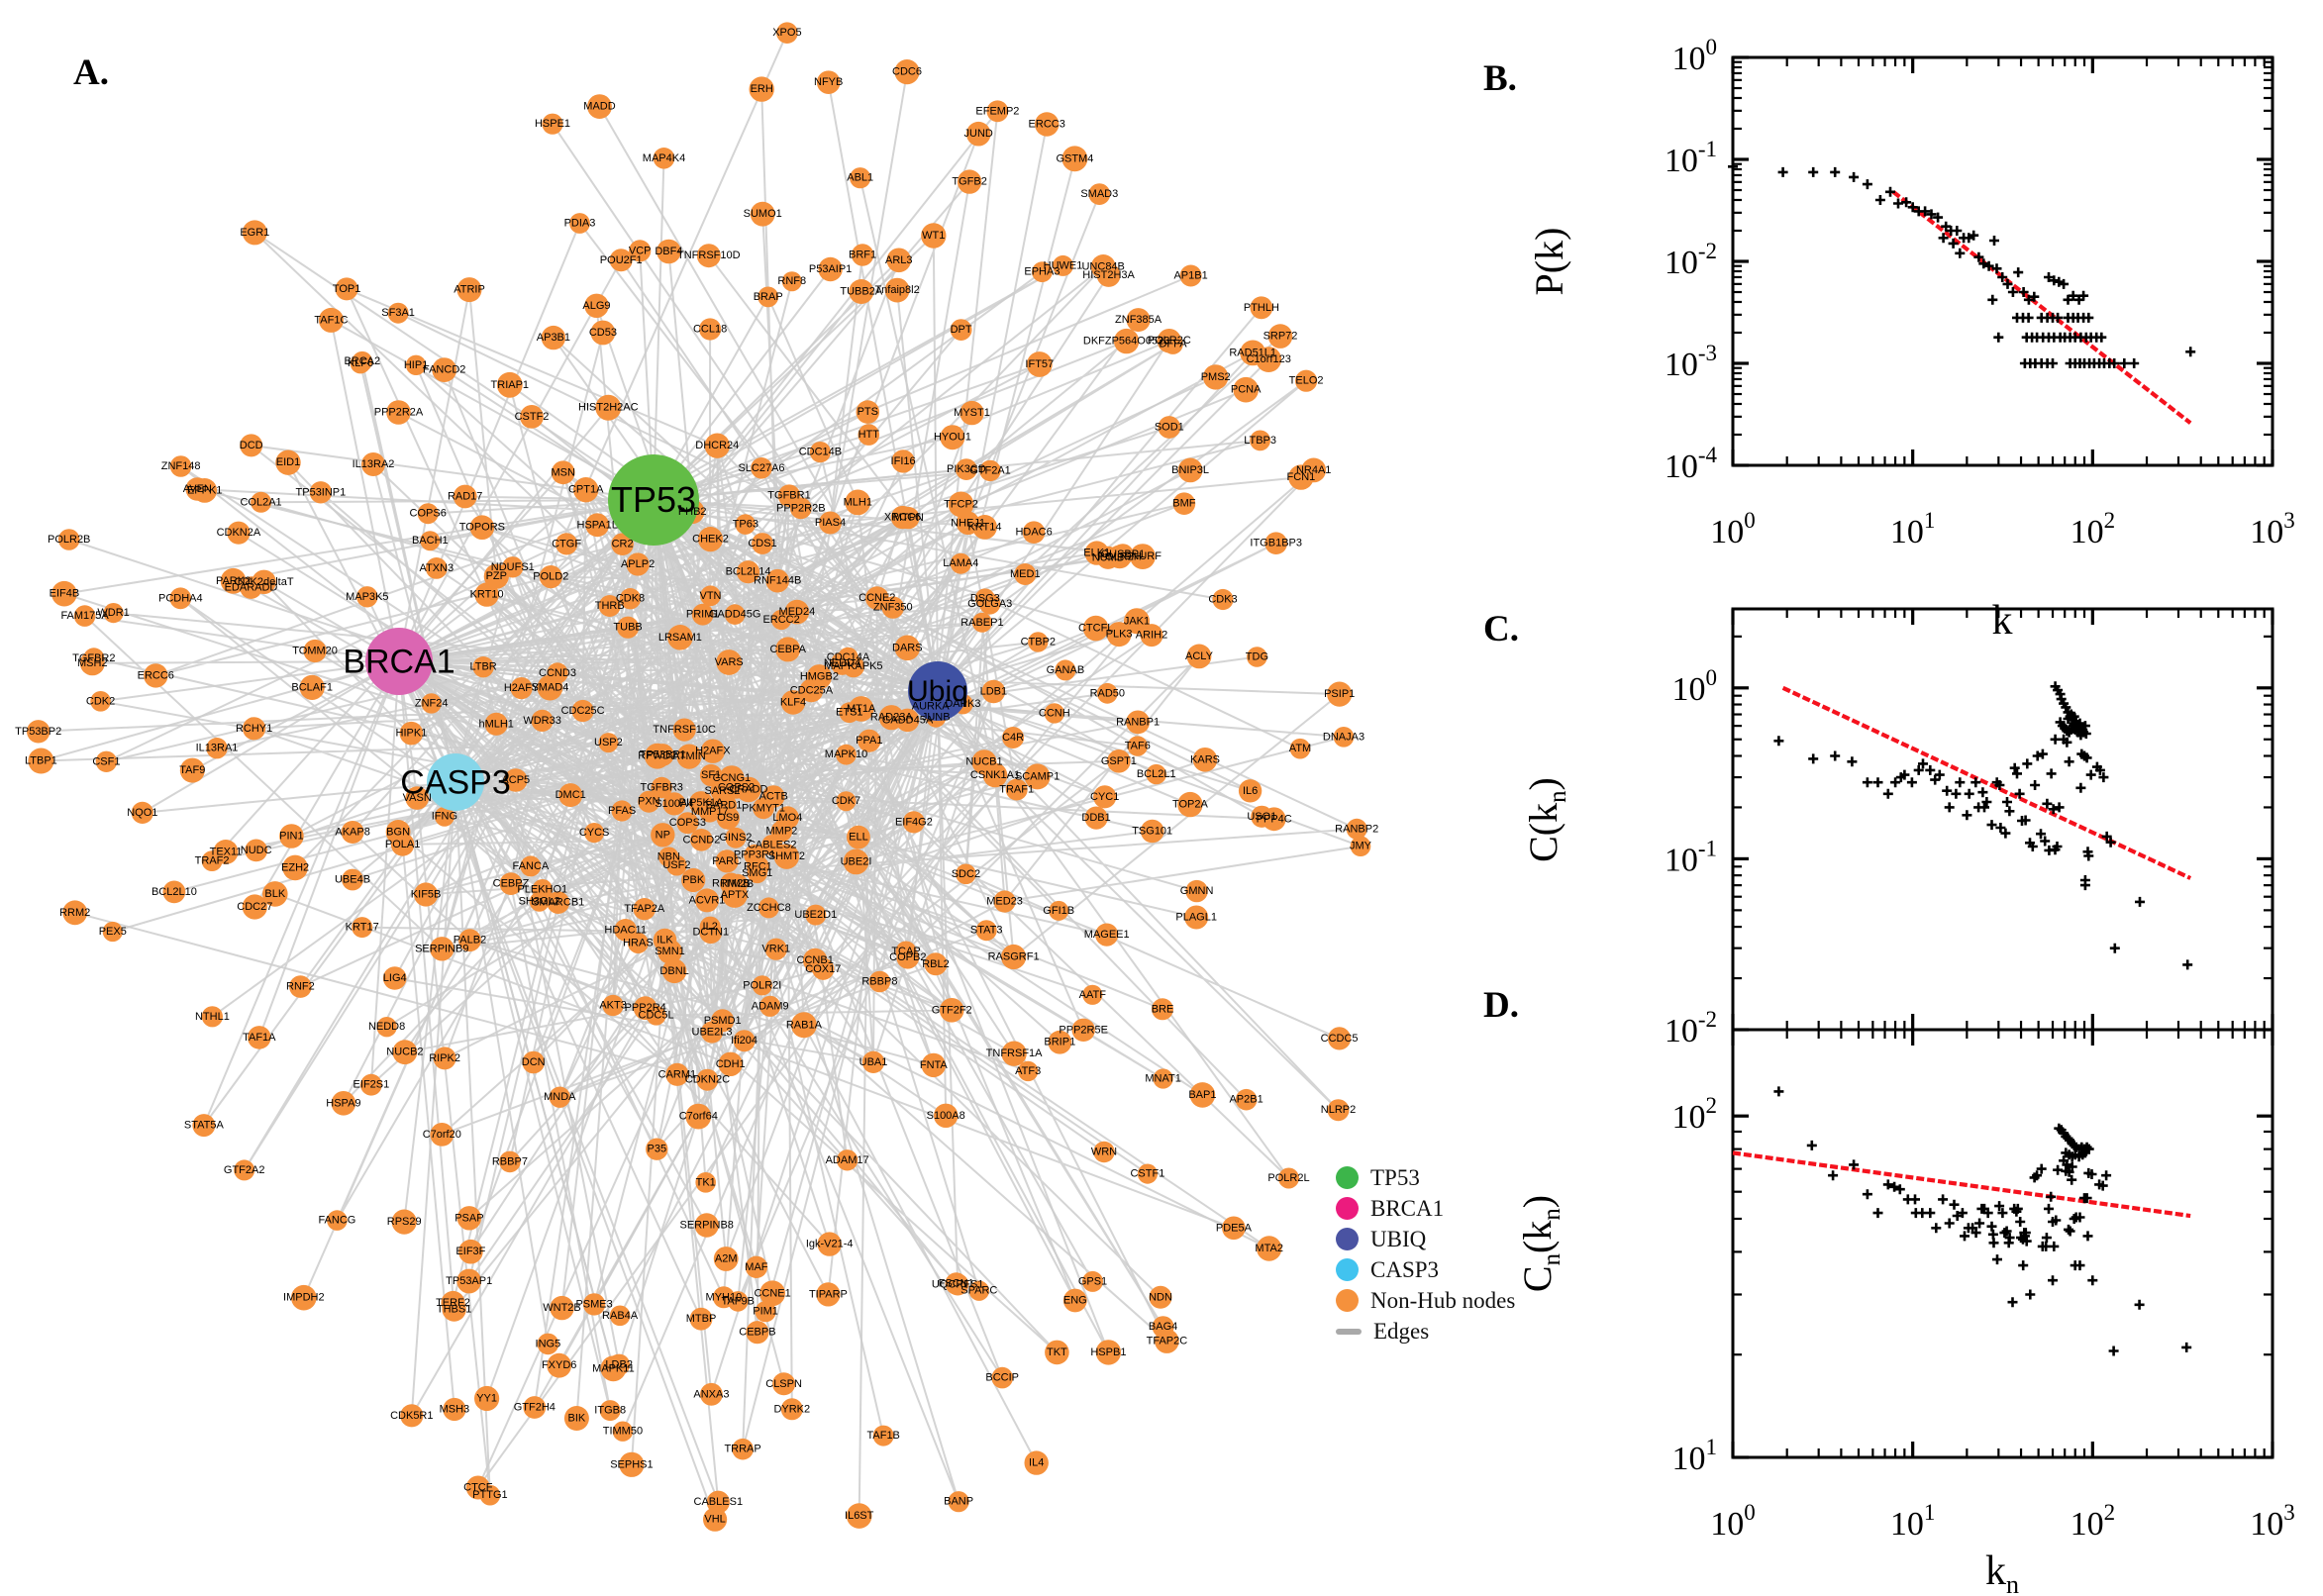 The height and width of the screenshot is (1596, 2323). I want to click on brca1-node-icon, so click(1347, 1208).